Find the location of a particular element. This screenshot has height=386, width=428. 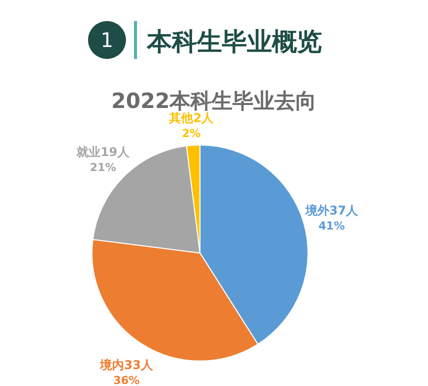

data-label: 2% is located at coordinates (191, 133).